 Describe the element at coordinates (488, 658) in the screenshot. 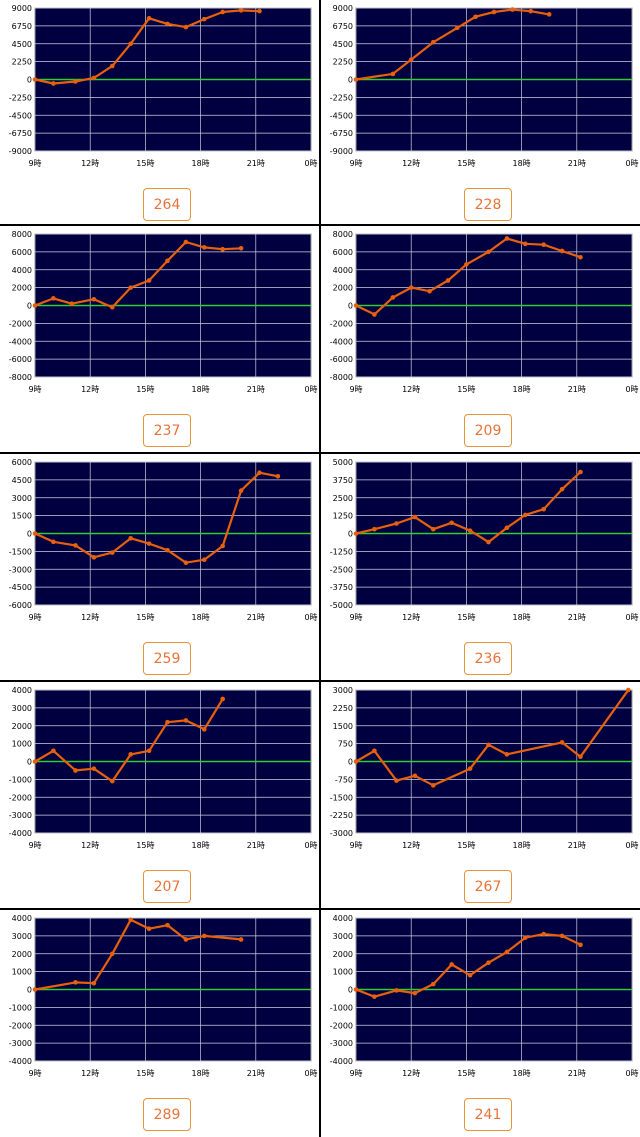

I see `machine-number-badge: 236` at that location.